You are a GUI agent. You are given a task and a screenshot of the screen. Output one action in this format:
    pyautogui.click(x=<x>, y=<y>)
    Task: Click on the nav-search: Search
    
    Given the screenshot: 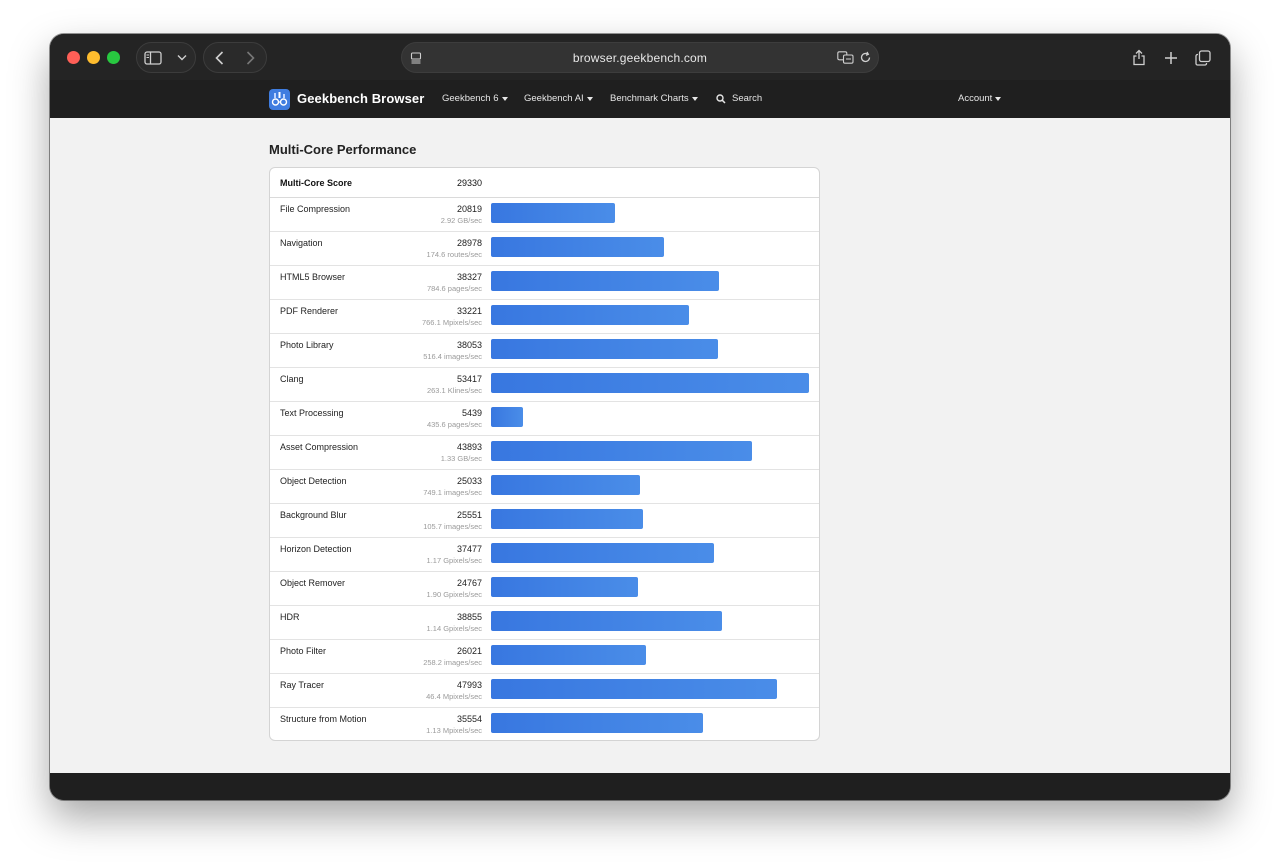 What is the action you would take?
    pyautogui.click(x=739, y=98)
    